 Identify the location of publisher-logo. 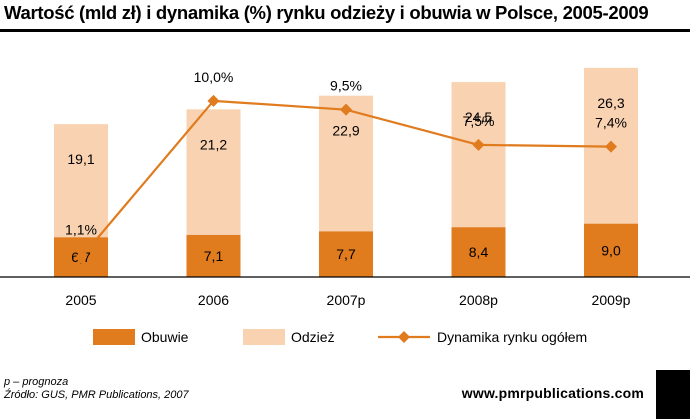
(673, 394).